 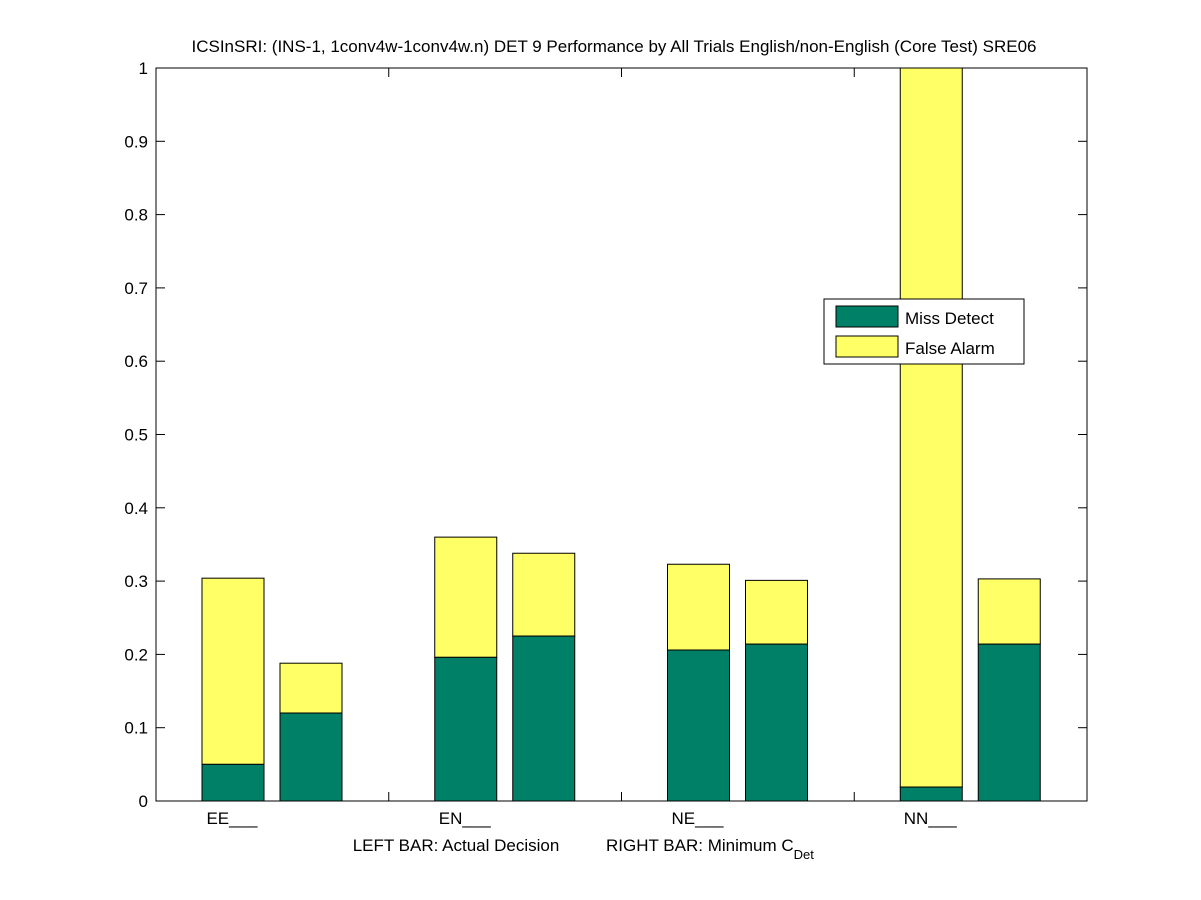 I want to click on y-tick-label: 0.1, so click(x=136, y=728).